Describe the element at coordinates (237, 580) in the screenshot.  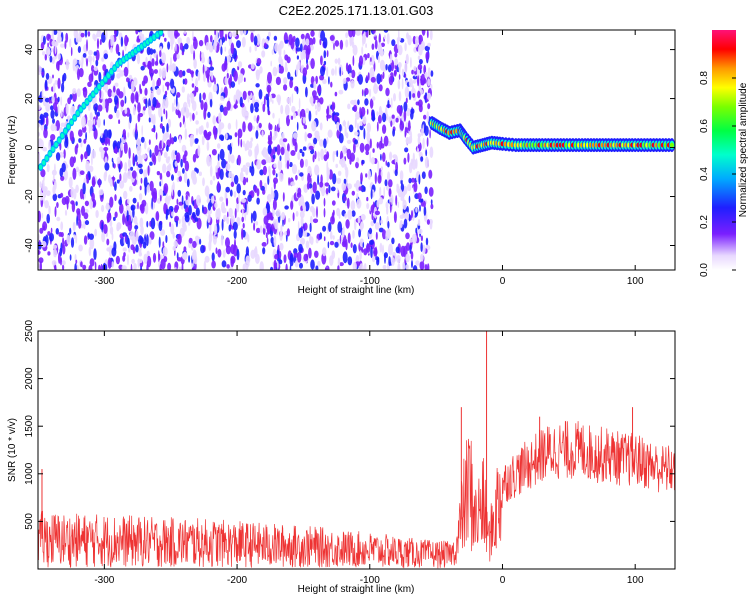
I see `snr-x-tick-label: -200` at that location.